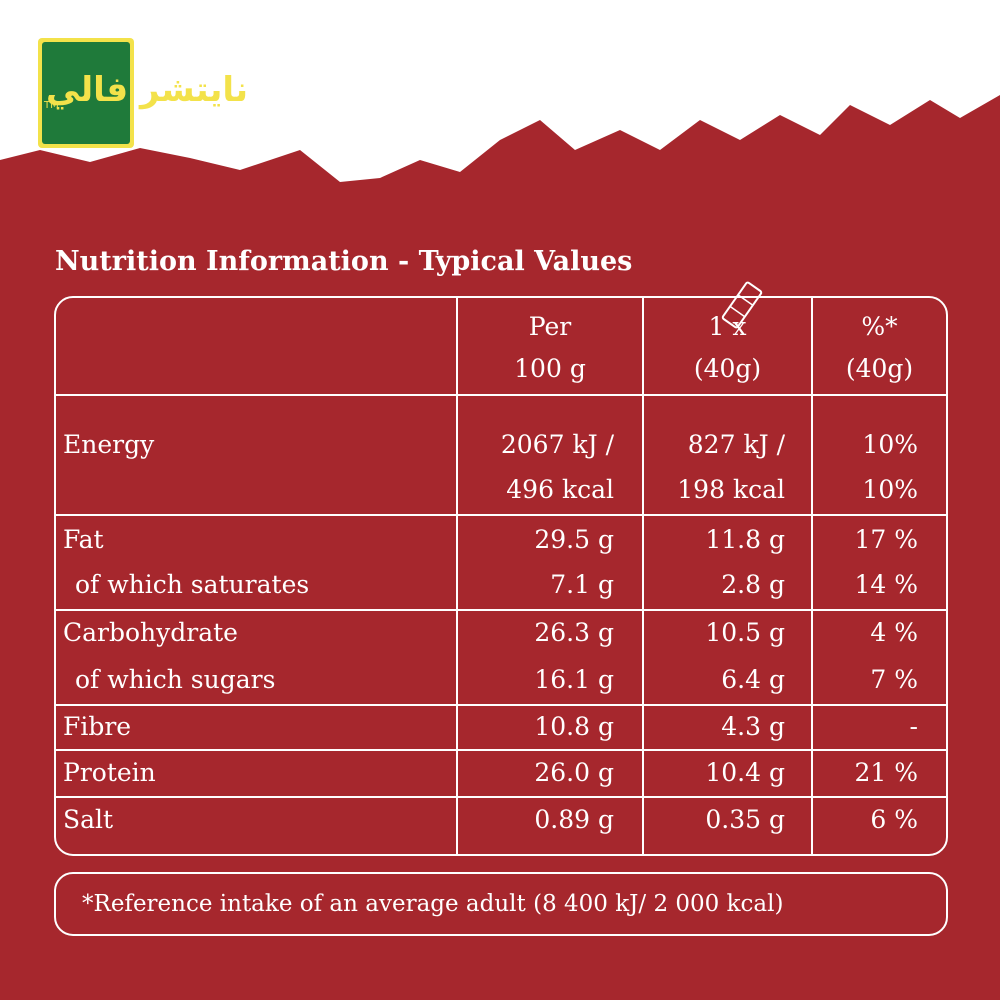 The width and height of the screenshot is (1000, 1000). Describe the element at coordinates (550, 368) in the screenshot. I see `header-cell: 100 g` at that location.